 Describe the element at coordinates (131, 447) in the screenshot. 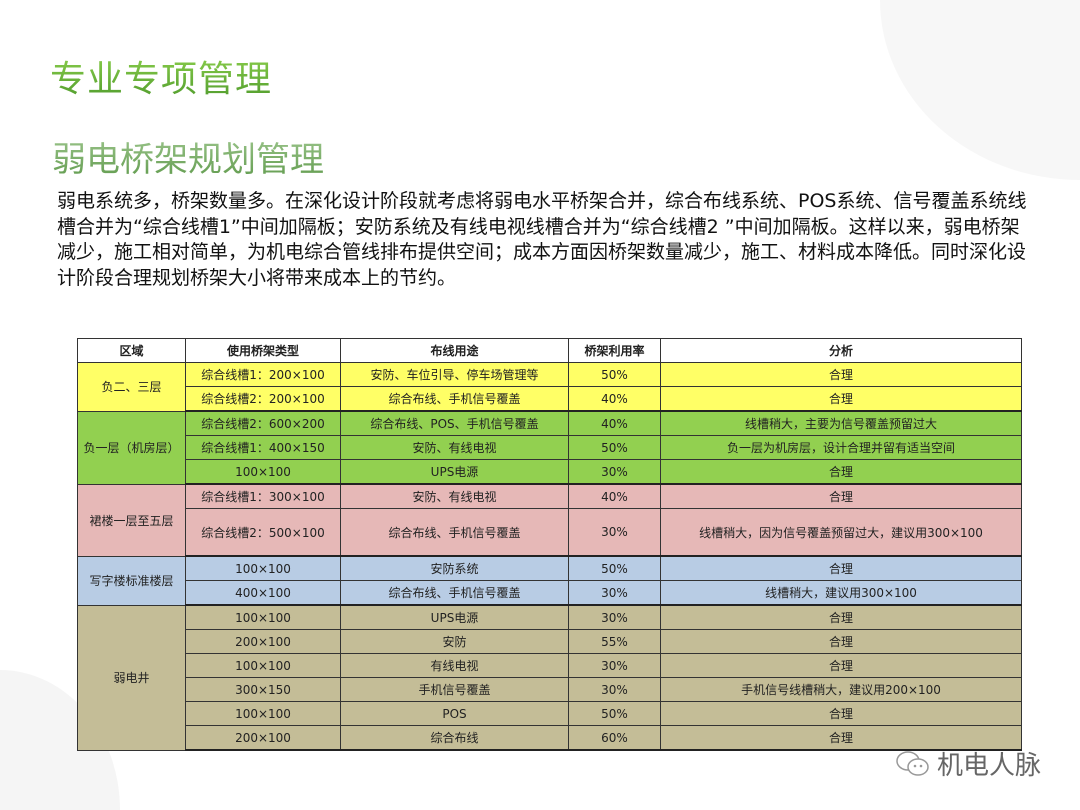

I see `region-cell: 负一层（机房层）` at that location.